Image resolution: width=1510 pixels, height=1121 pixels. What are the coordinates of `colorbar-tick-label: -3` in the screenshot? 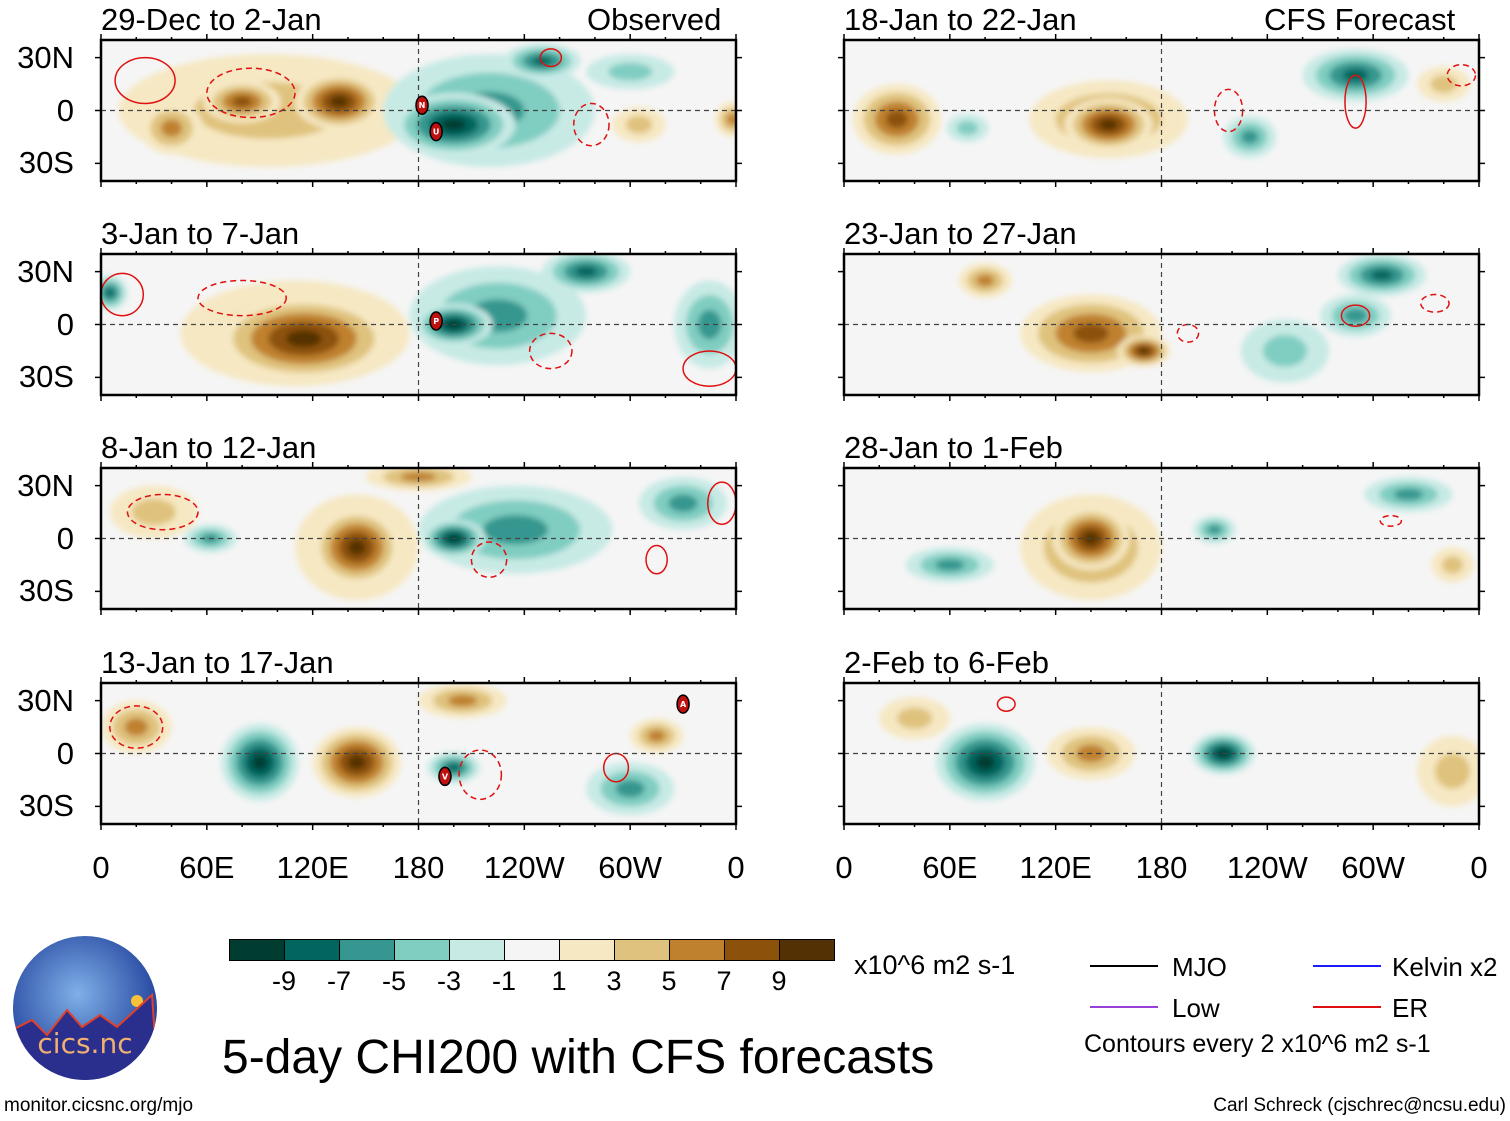 It's located at (449, 981).